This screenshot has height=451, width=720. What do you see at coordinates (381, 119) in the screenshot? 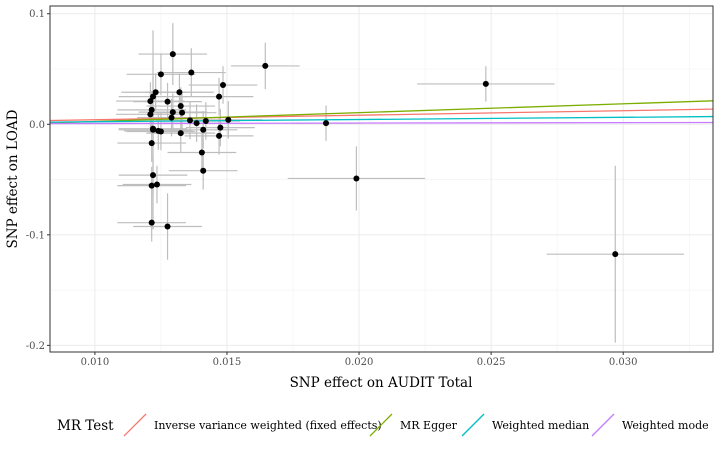
I see `mr-line-weighted-median` at bounding box center [381, 119].